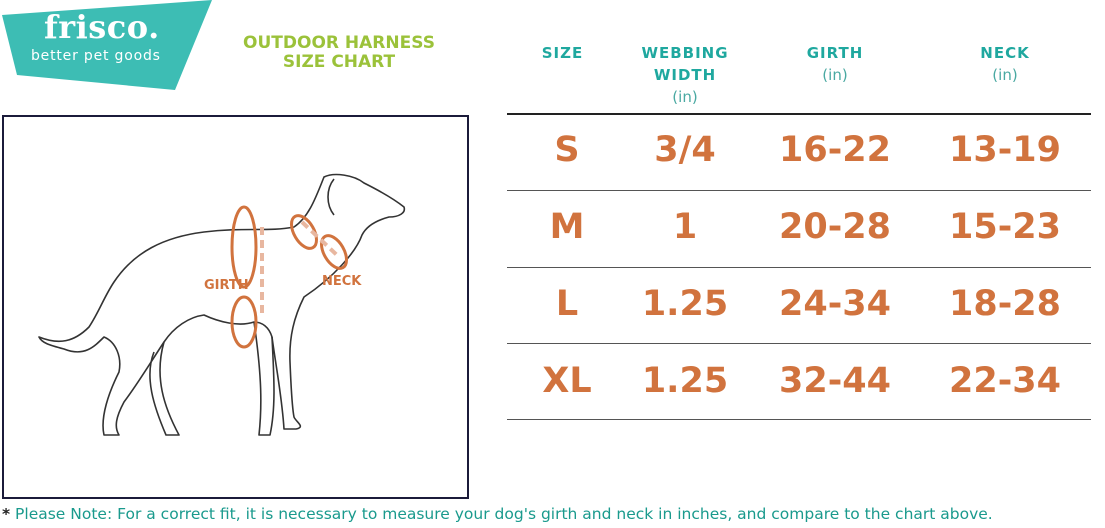  Describe the element at coordinates (835, 150) in the screenshot. I see `table-cell: 16-22` at that location.